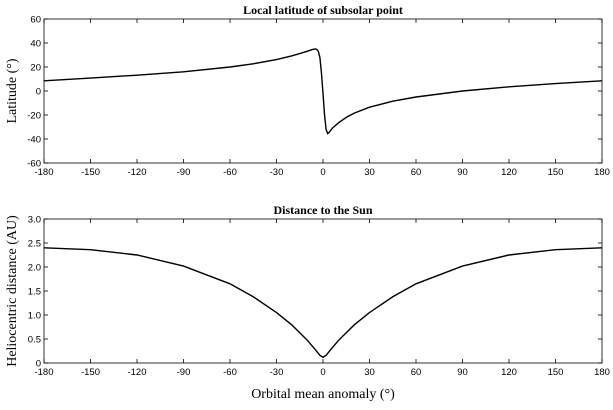  Describe the element at coordinates (12, 90) in the screenshot. I see `latitude-y-axis-label: Latitude (°)` at that location.